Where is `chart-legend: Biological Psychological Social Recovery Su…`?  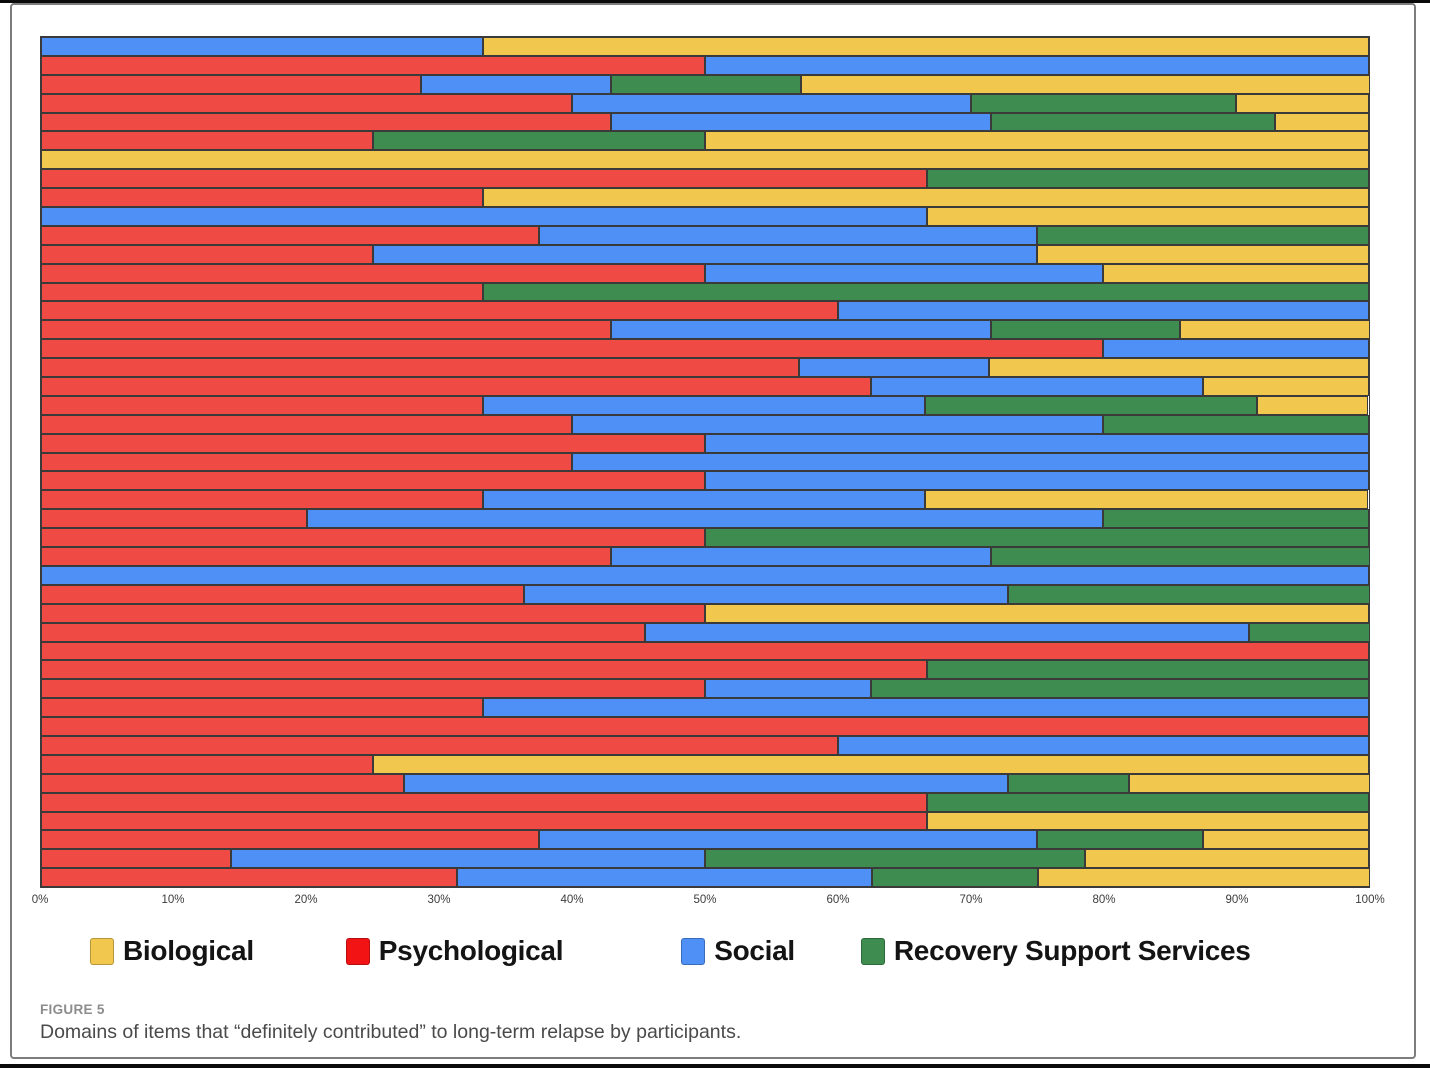
chart-legend: Biological Psychological Social Recovery Su… is located at coordinates (715, 951).